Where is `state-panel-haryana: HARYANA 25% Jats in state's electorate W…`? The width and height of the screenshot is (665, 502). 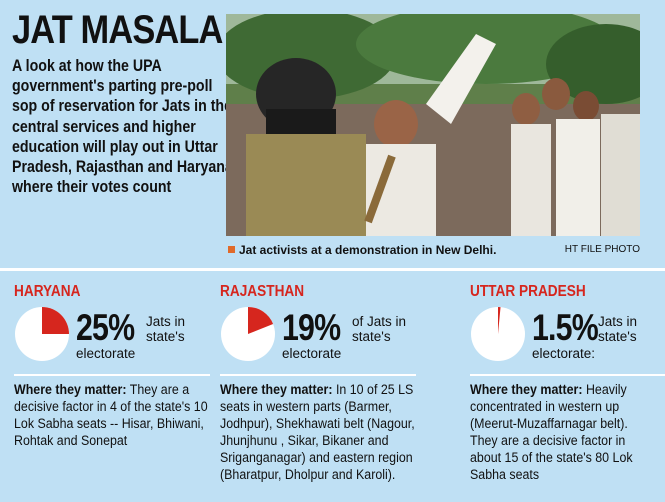 state-panel-haryana: HARYANA 25% Jats in state's electorate W… is located at coordinates (112, 365).